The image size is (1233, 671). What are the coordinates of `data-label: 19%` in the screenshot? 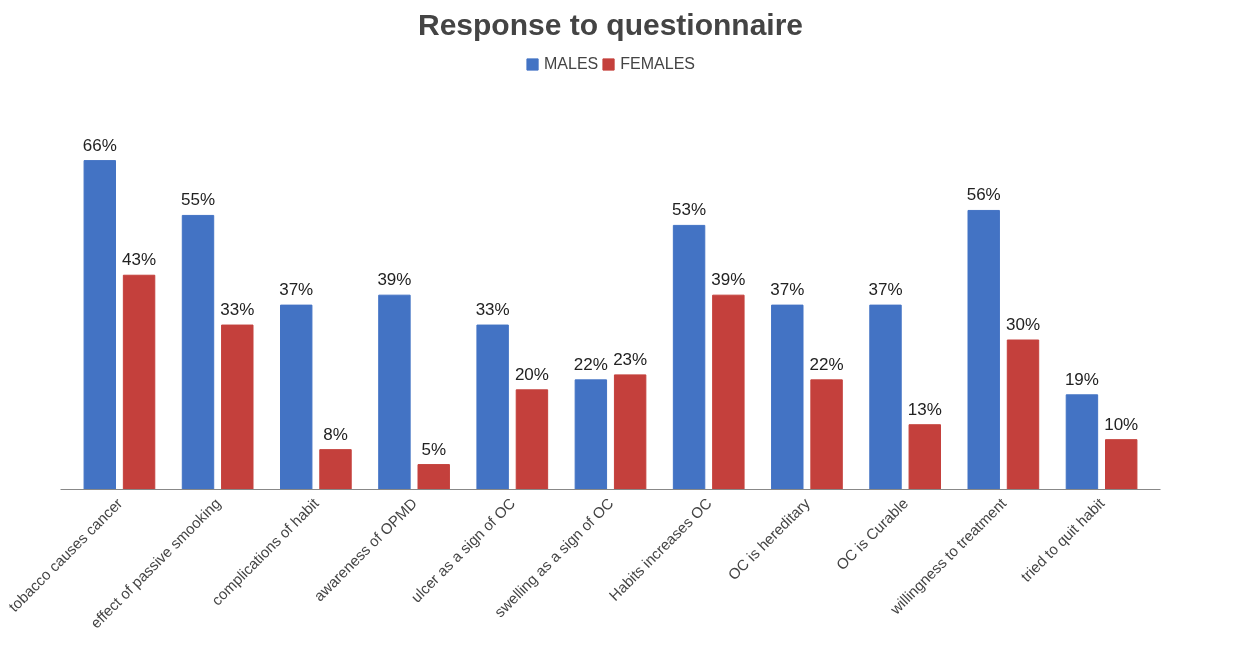 It's located at (1081, 379).